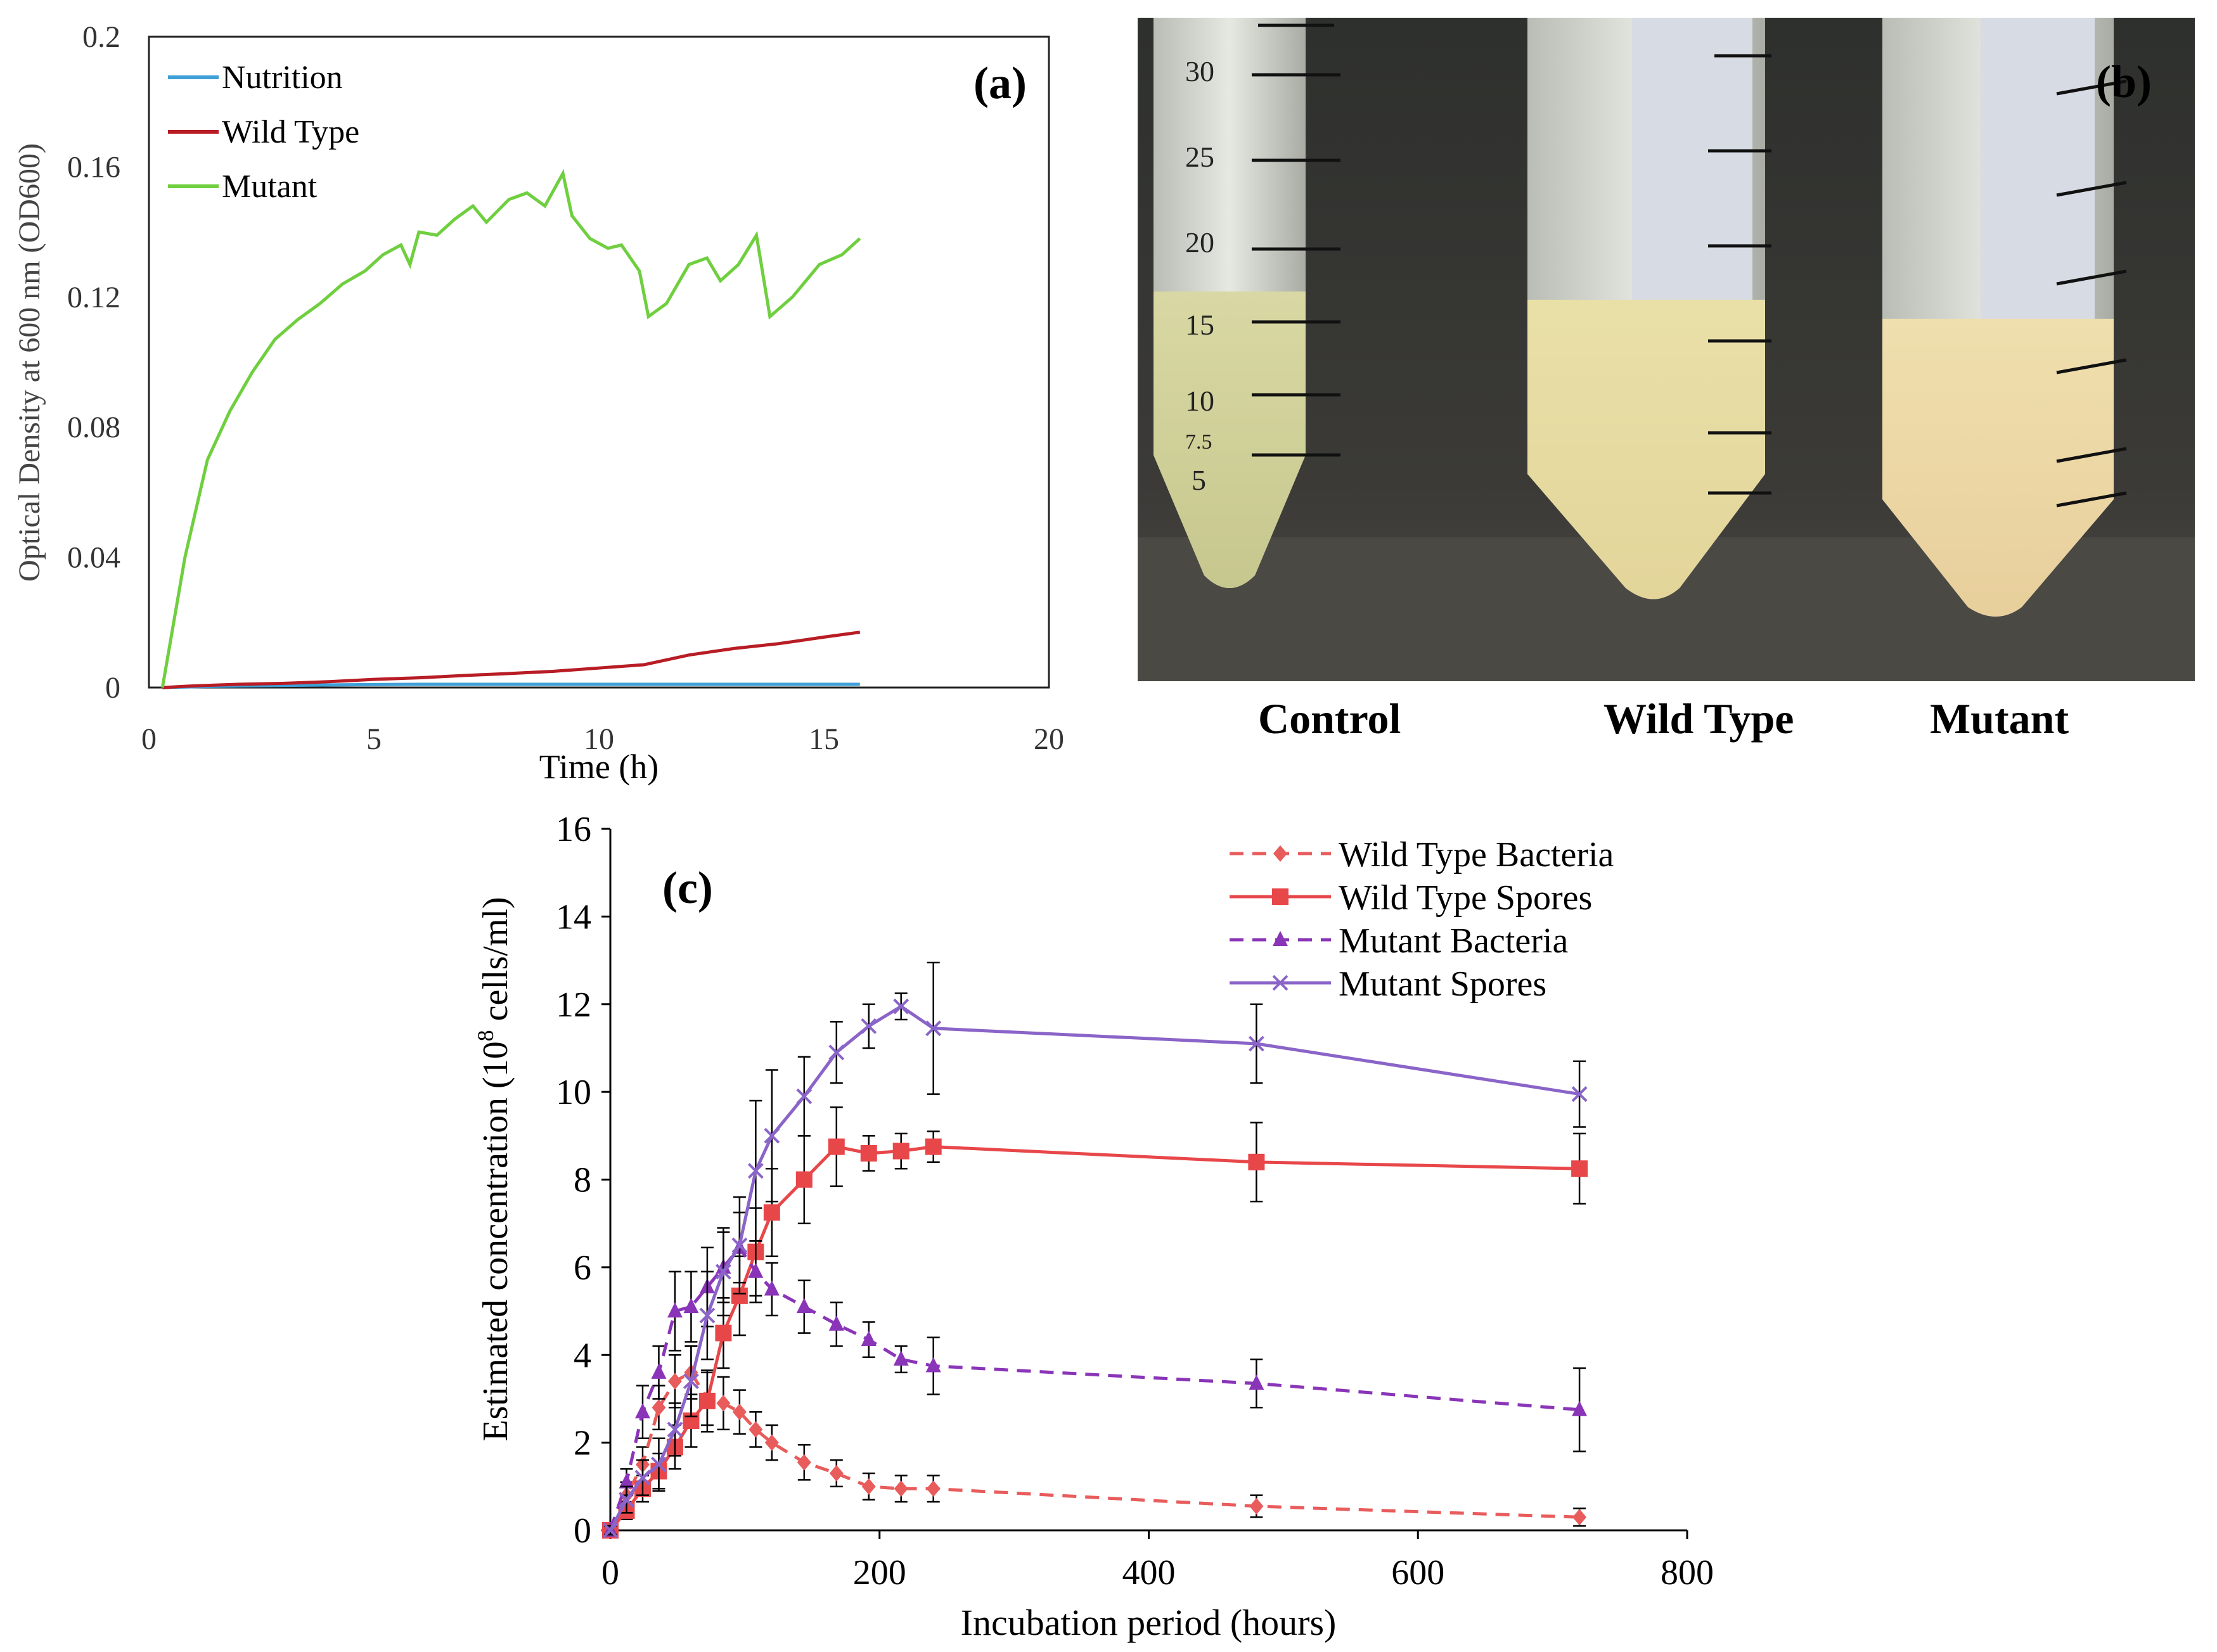  What do you see at coordinates (1001, 83) in the screenshot?
I see `panel-label-a: (a)` at bounding box center [1001, 83].